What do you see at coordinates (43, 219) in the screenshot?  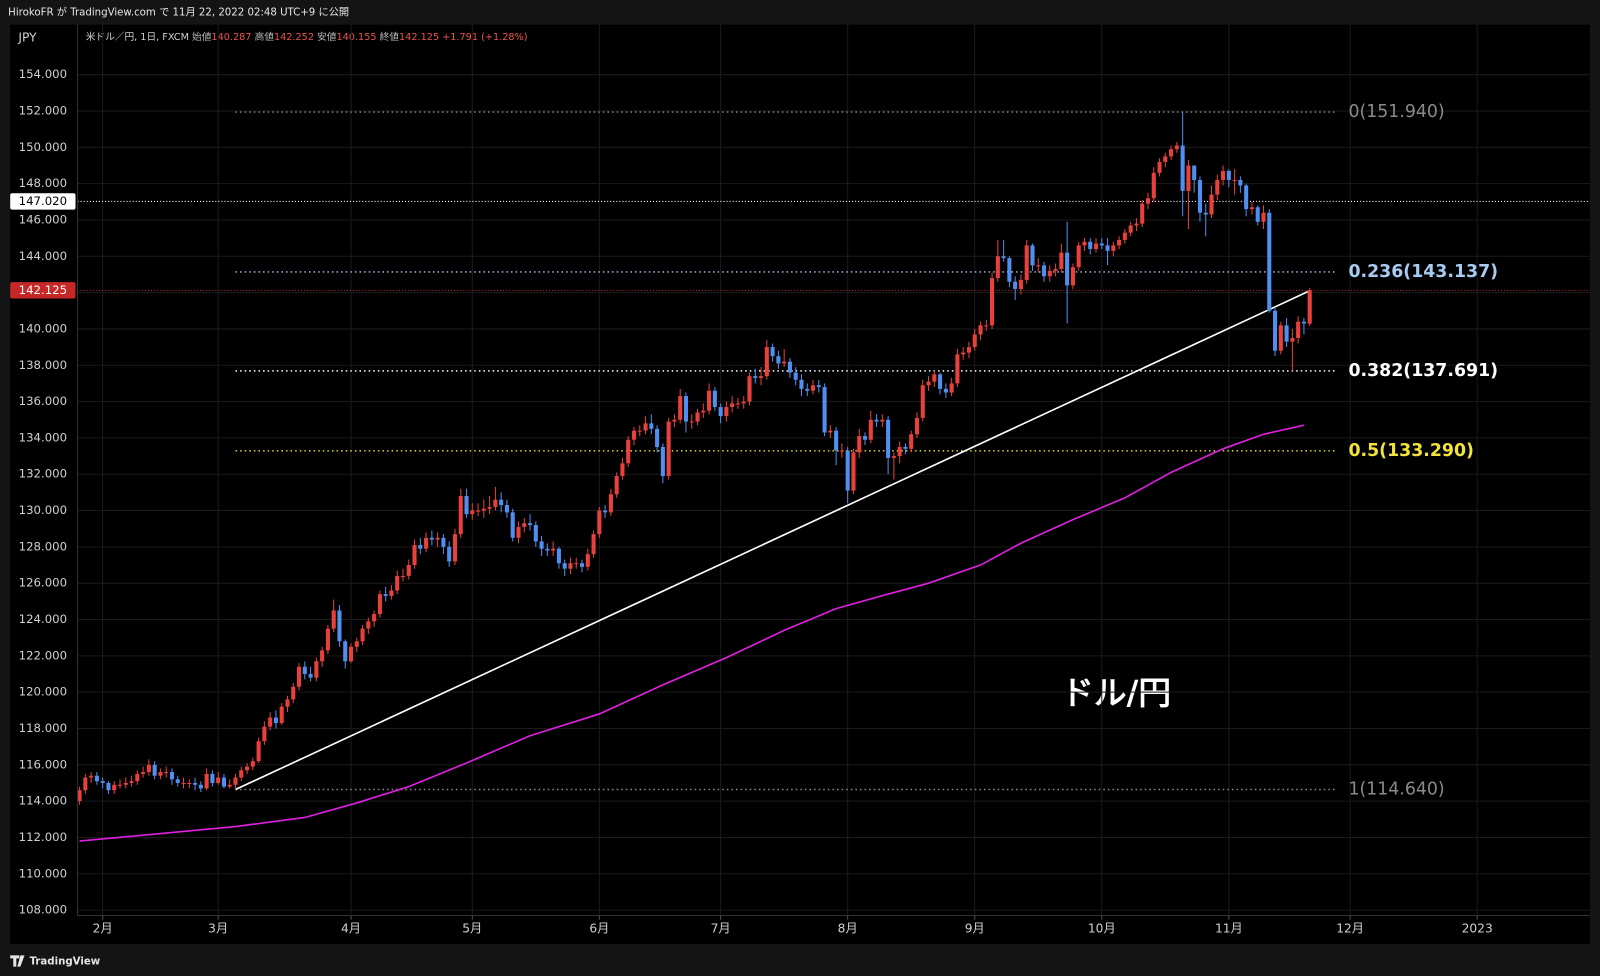 I see `y-tick-label: 146.000` at bounding box center [43, 219].